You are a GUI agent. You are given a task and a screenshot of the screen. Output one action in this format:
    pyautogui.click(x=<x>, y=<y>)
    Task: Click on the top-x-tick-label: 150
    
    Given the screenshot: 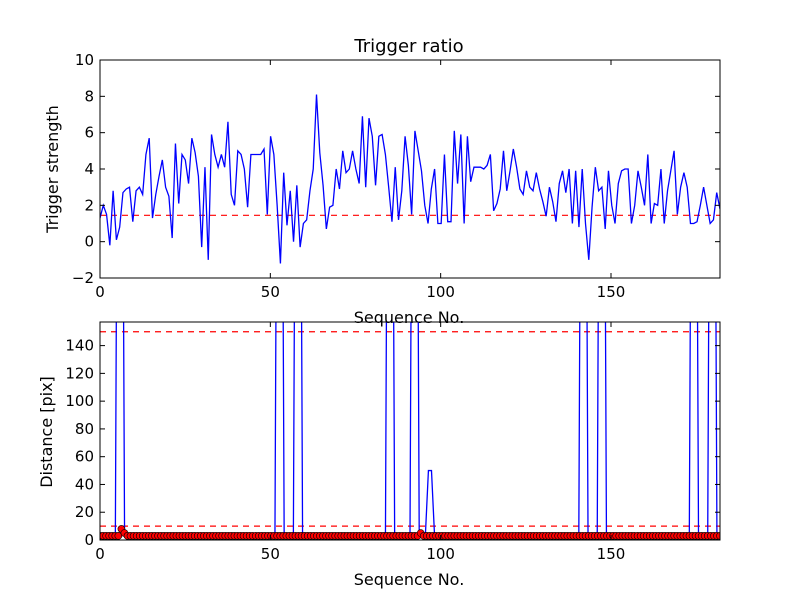 What is the action you would take?
    pyautogui.click(x=611, y=292)
    